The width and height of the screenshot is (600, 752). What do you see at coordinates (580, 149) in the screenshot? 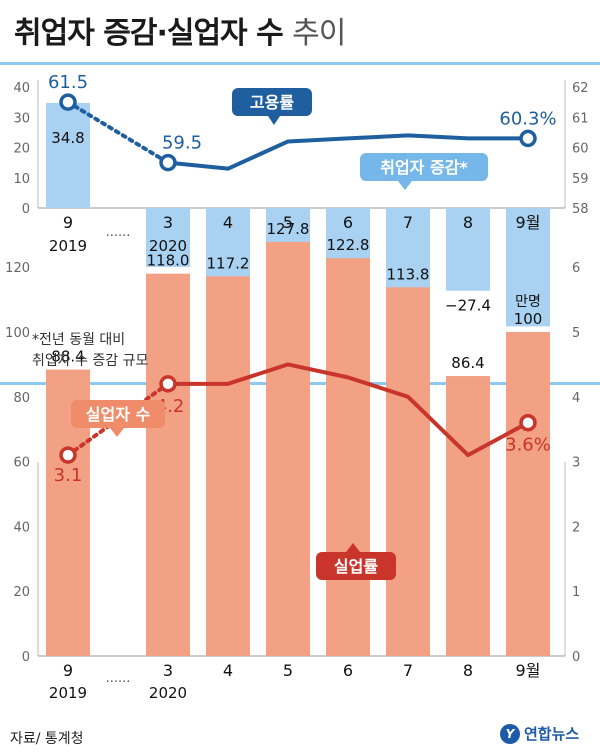
I see `right-axis-tick-top: 60` at bounding box center [580, 149].